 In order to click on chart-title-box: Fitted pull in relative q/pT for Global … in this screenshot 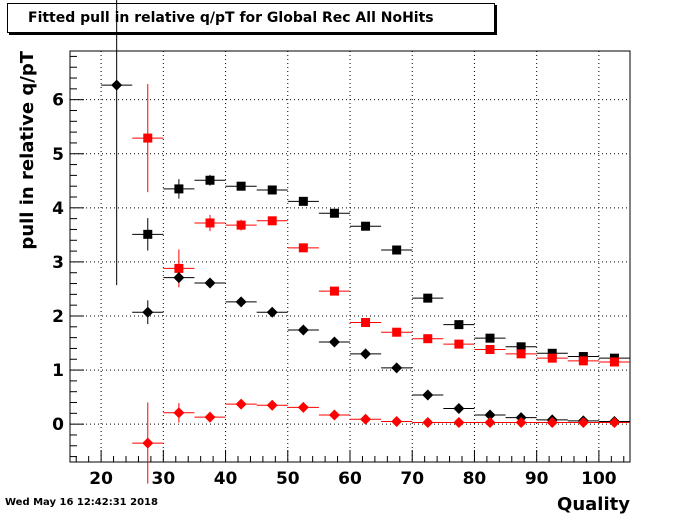, I will do `click(251, 18)`.